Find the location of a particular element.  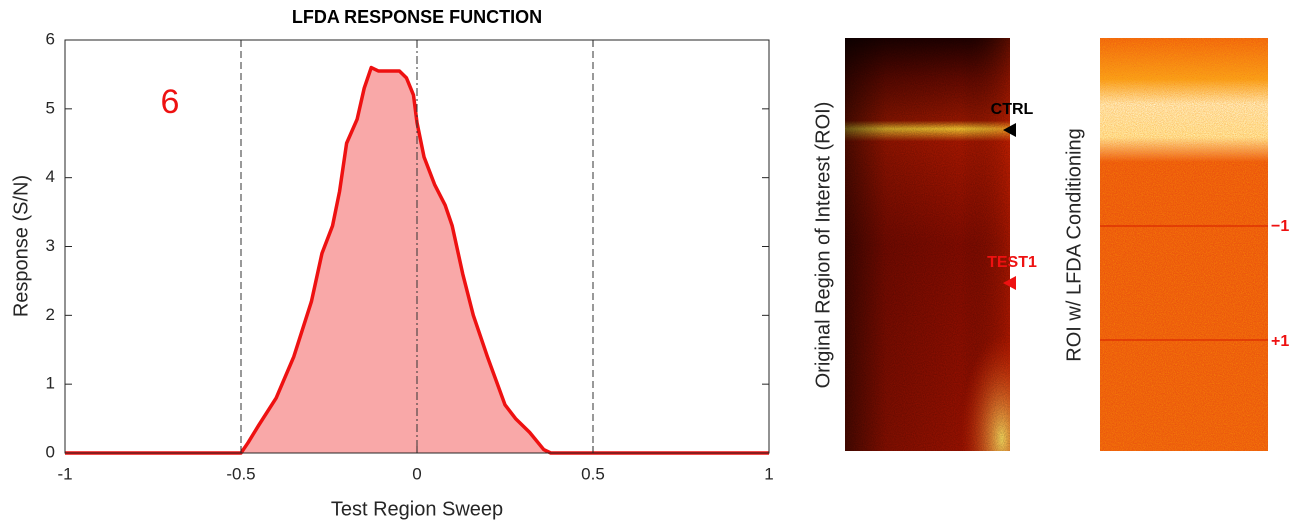

marker-label: +1 is located at coordinates (1280, 341).